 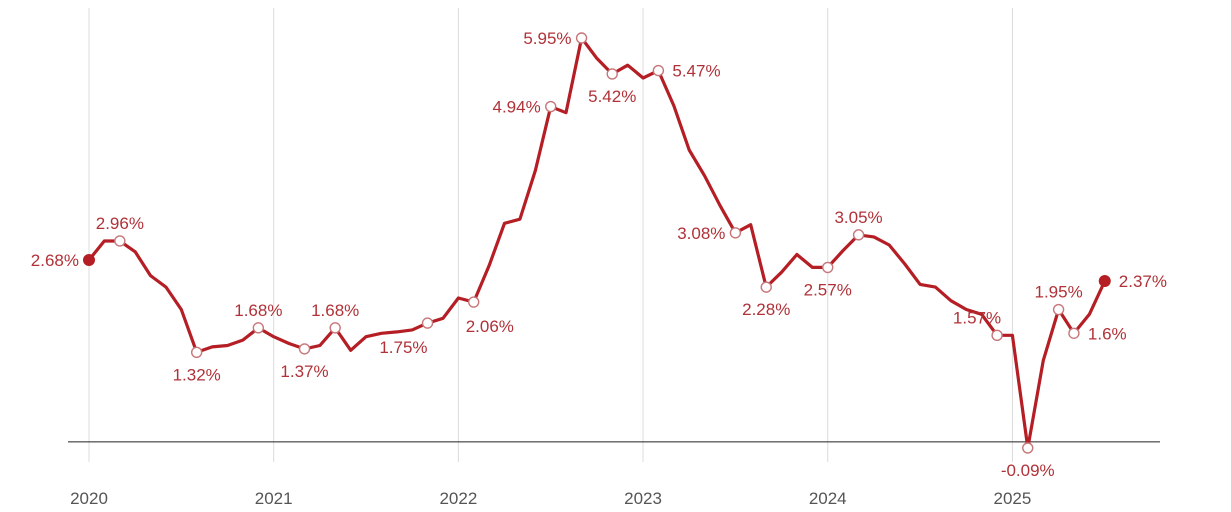 I want to click on data-label: 2.37%, so click(x=1143, y=281).